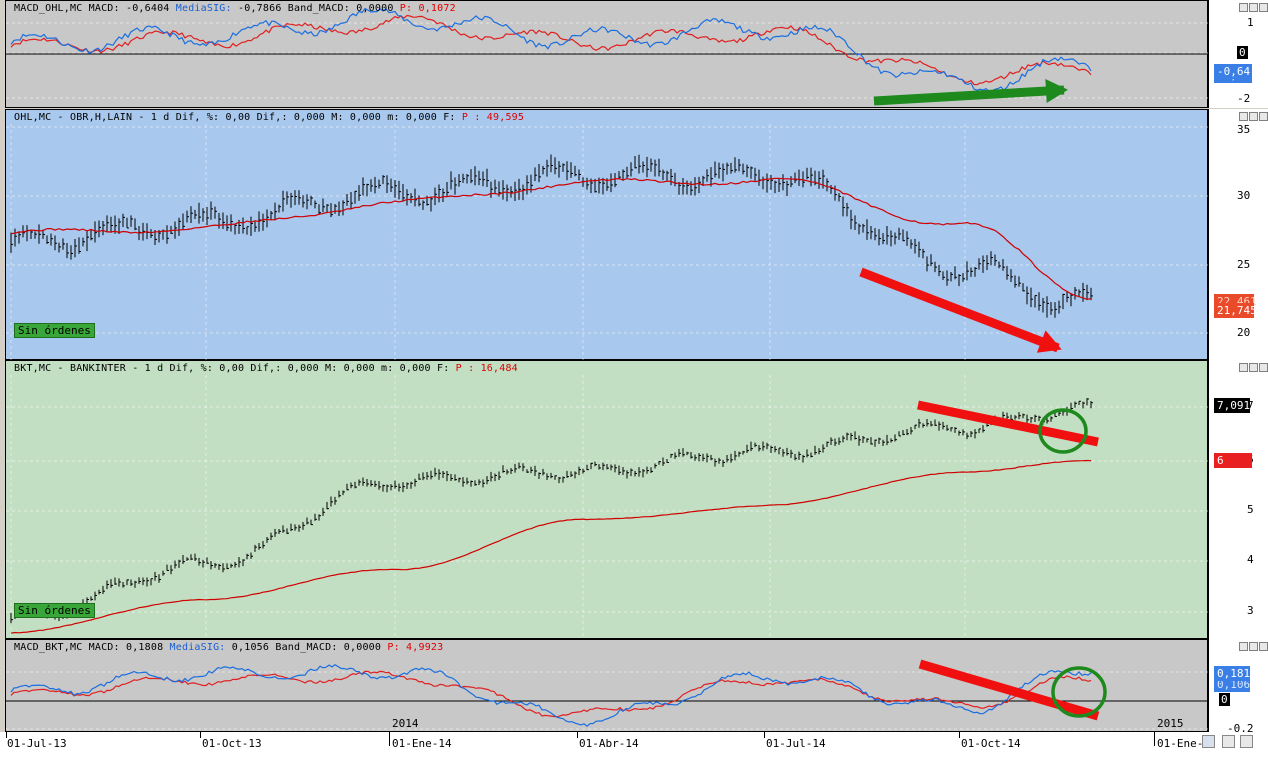 Image resolution: width=1268 pixels, height=759 pixels. I want to click on date-label: 01-Jul-13, so click(37, 743).